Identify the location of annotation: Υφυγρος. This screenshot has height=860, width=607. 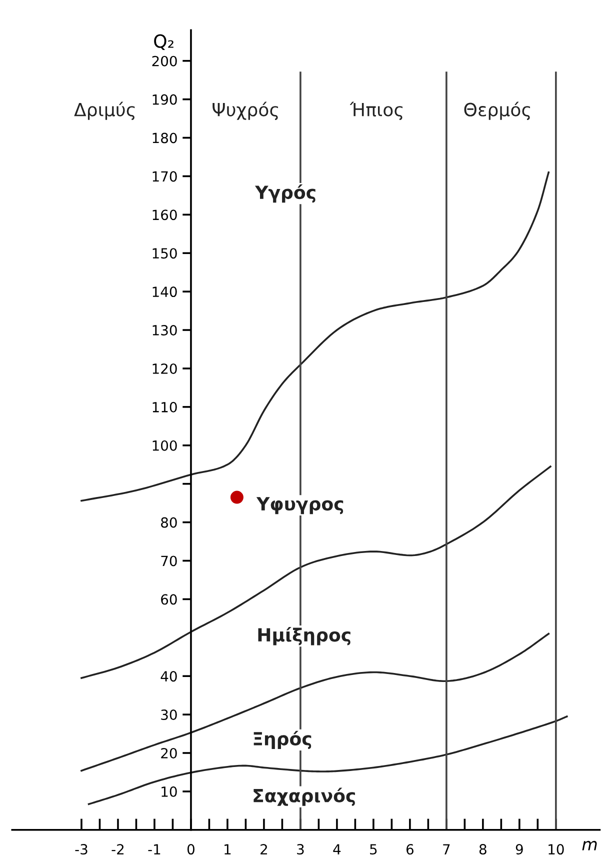
(300, 505).